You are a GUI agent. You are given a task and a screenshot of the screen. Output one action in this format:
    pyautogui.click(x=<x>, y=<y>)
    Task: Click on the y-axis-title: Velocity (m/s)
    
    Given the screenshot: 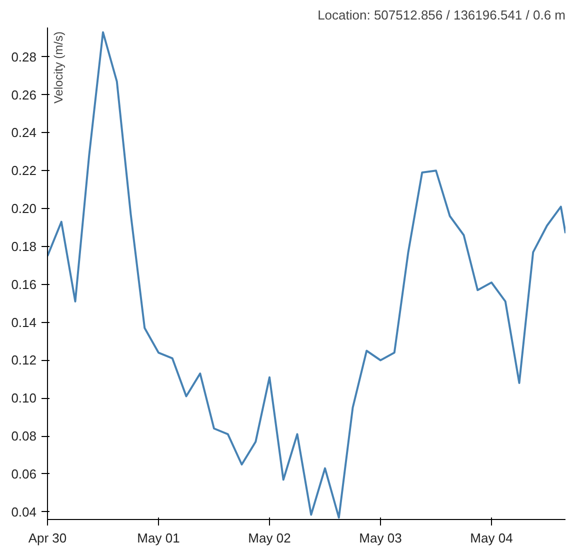 What is the action you would take?
    pyautogui.click(x=59, y=67)
    